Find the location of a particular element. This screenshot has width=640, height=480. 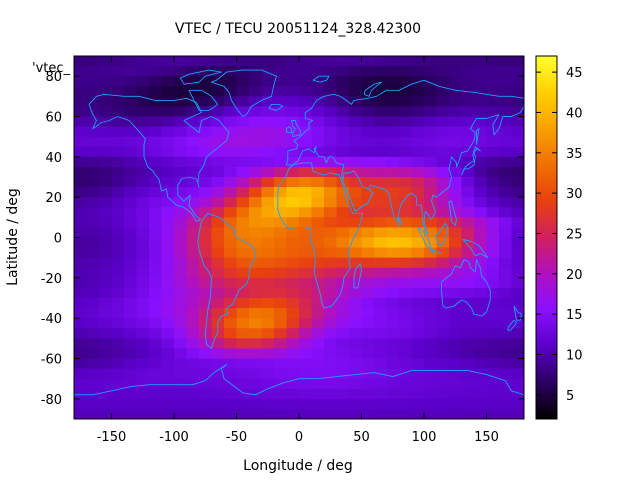

chart-title: VTEC / TECU 20051124_328.42300 is located at coordinates (298, 29).